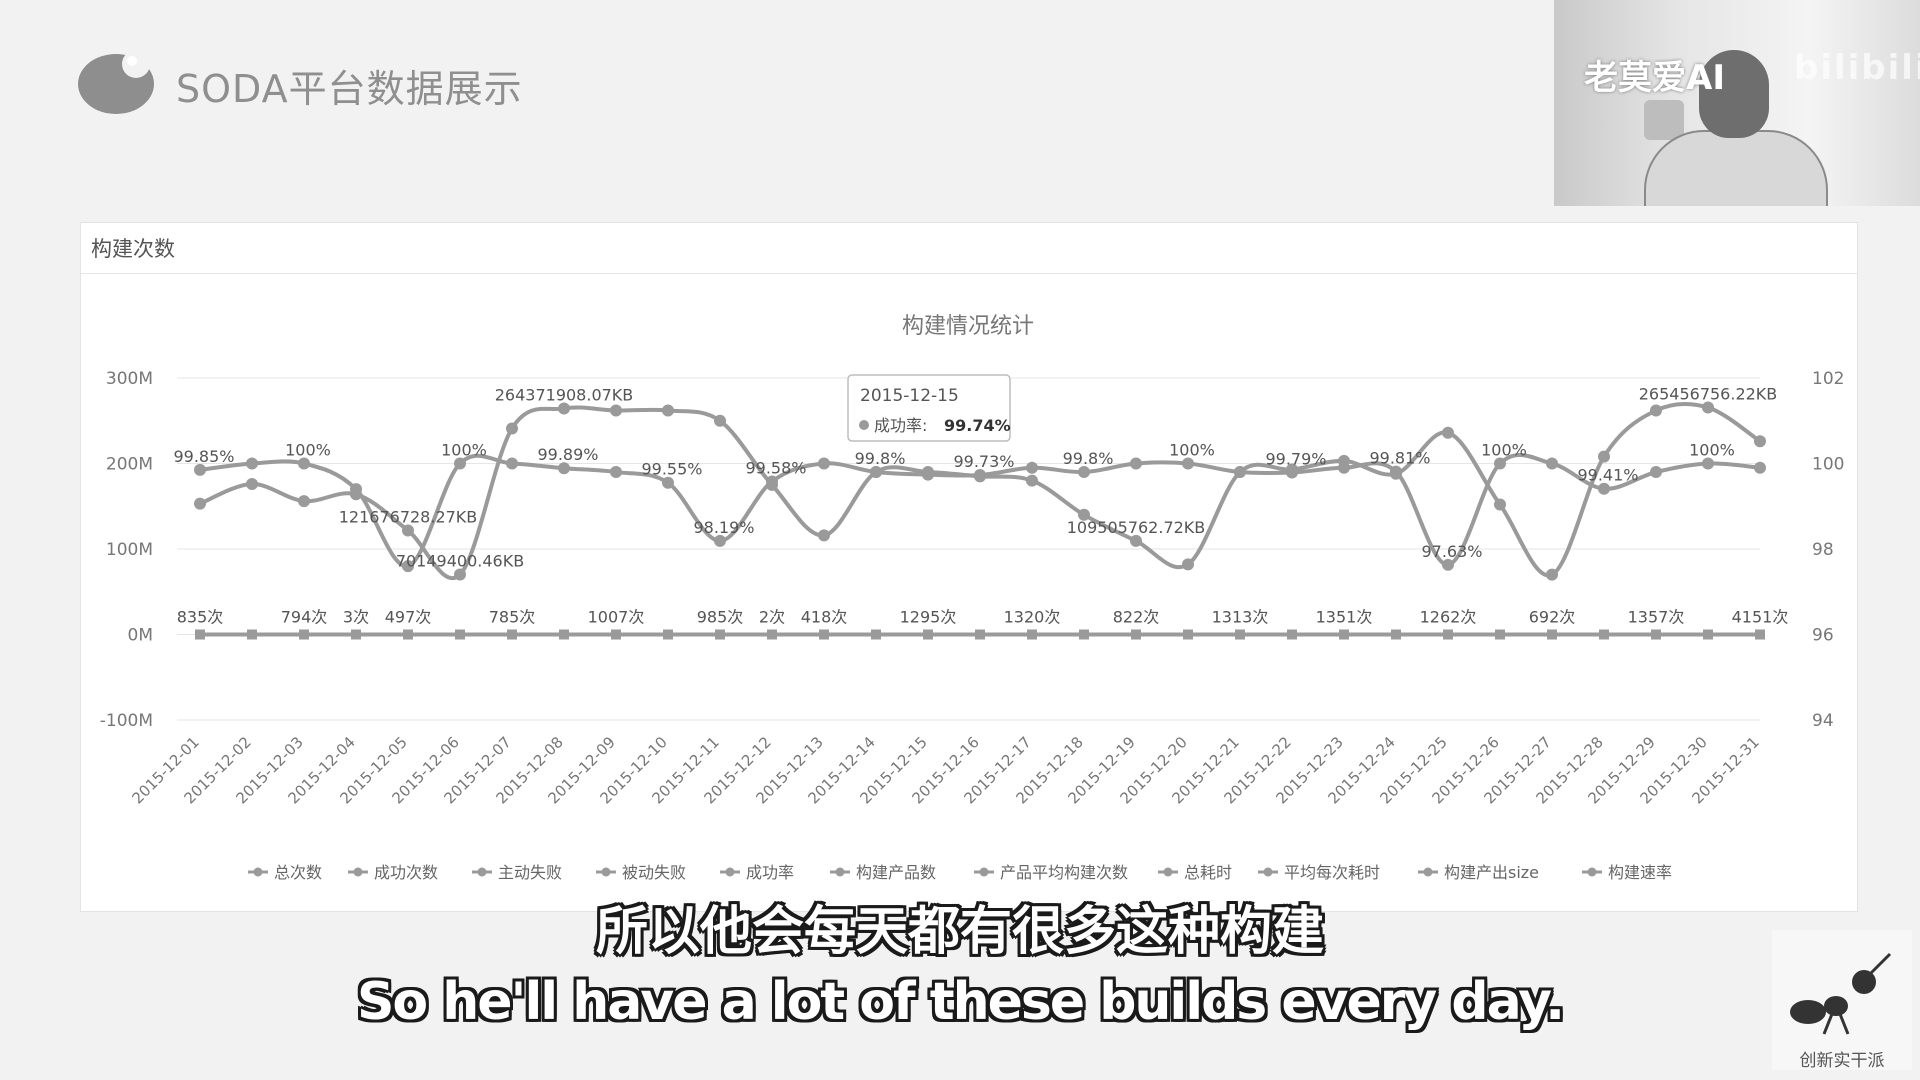 The height and width of the screenshot is (1080, 1920). Describe the element at coordinates (349, 89) in the screenshot. I see `app-title: SODA平台数据展示` at that location.